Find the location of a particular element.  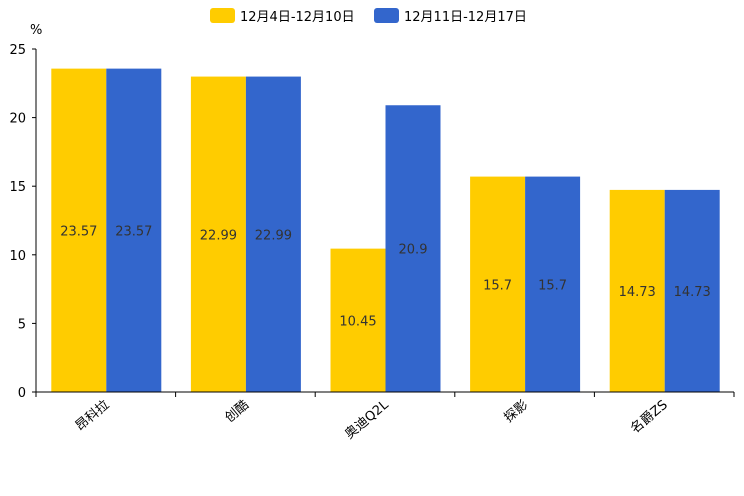

y-tick-label: 5 is located at coordinates (22, 324).